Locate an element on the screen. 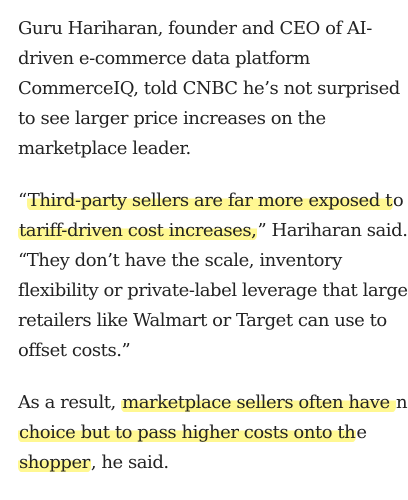 This screenshot has width=408, height=500. text-line: driven e-commerce data platform is located at coordinates (164, 58).